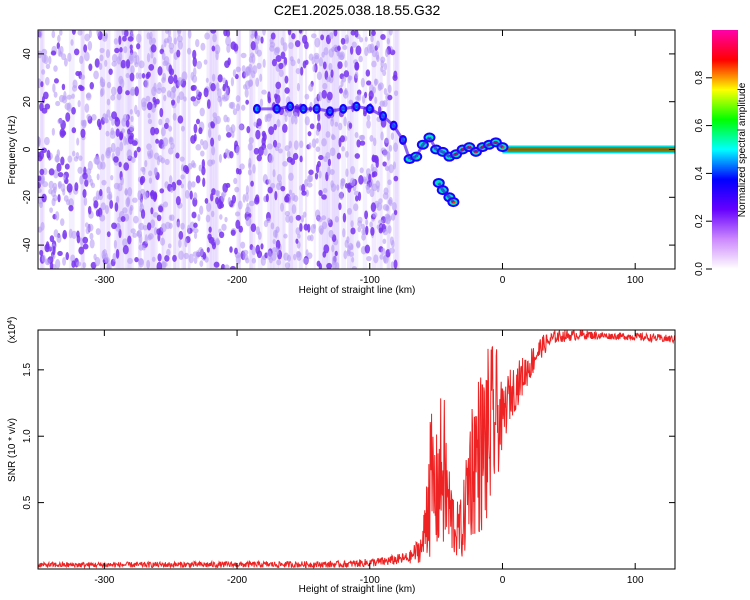 Image resolution: width=750 pixels, height=600 pixels. I want to click on snr-x-tick-label: -200, so click(237, 580).